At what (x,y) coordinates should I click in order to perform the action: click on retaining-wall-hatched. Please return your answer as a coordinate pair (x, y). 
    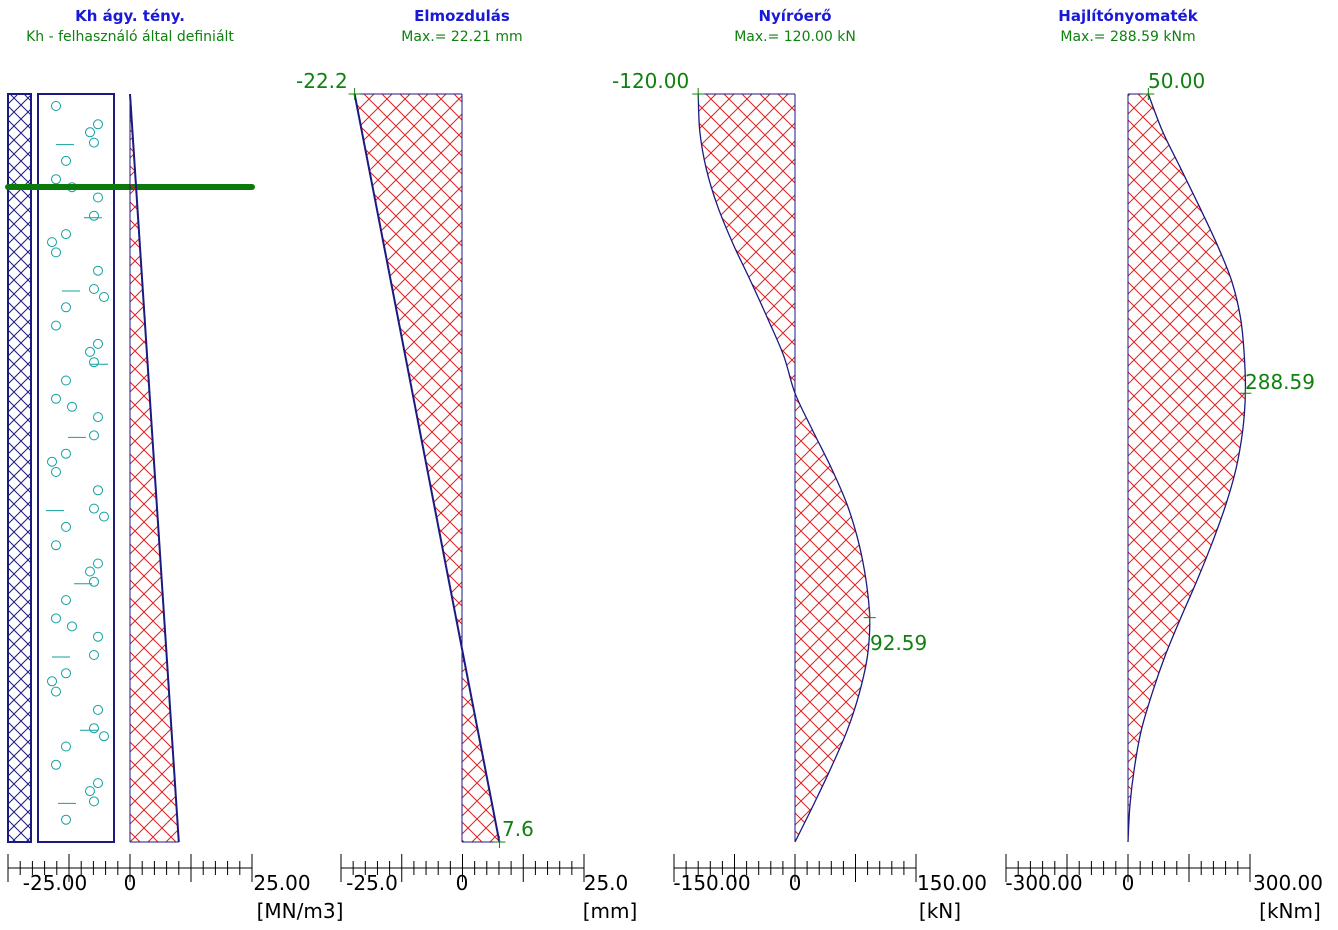
    Looking at the image, I should click on (19, 468).